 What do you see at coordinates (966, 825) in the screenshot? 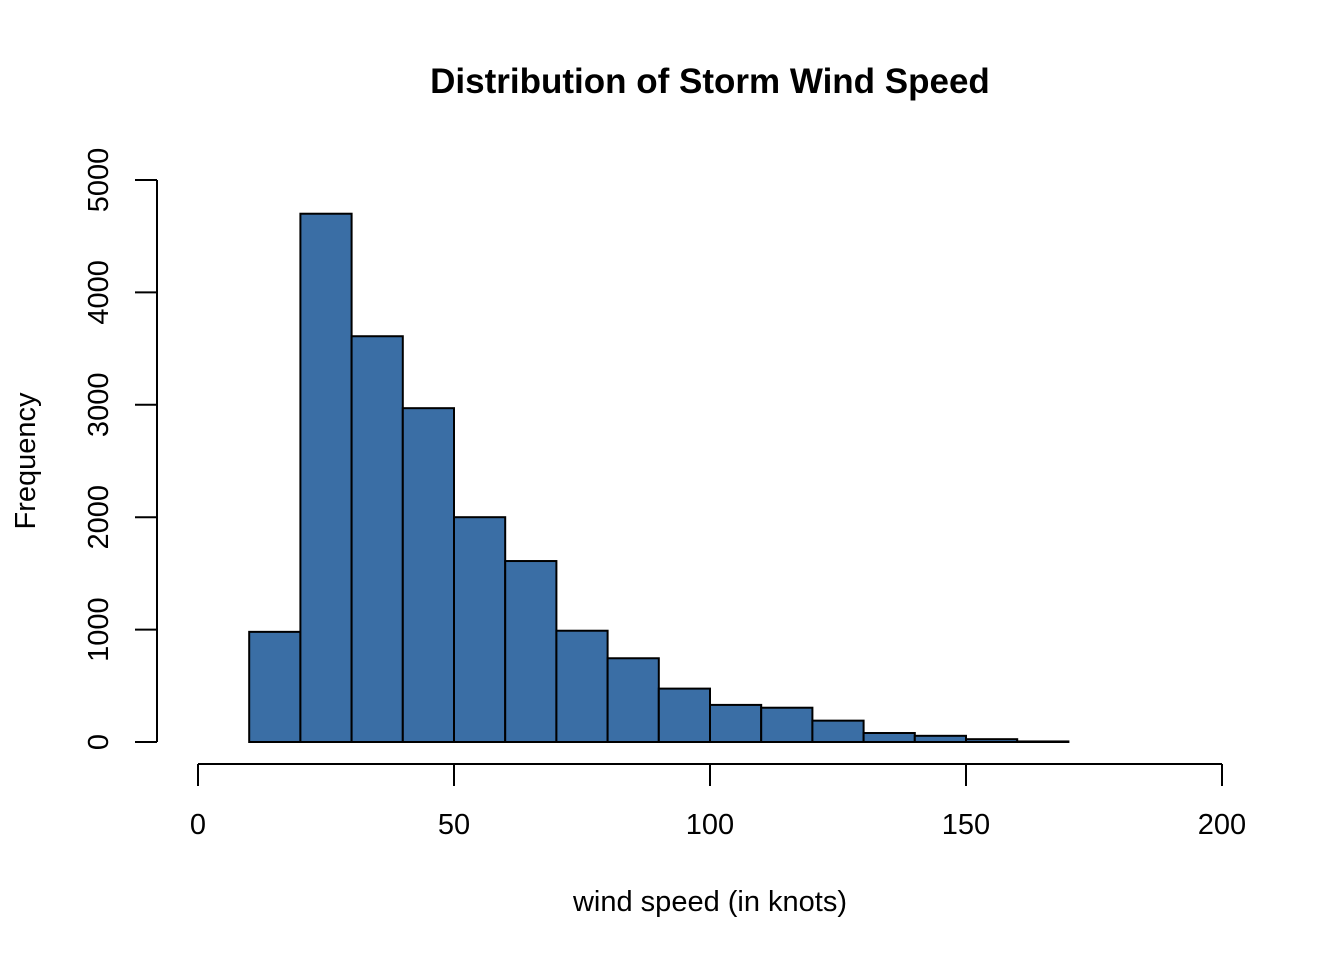
I see `x-tick-label: 150` at bounding box center [966, 825].